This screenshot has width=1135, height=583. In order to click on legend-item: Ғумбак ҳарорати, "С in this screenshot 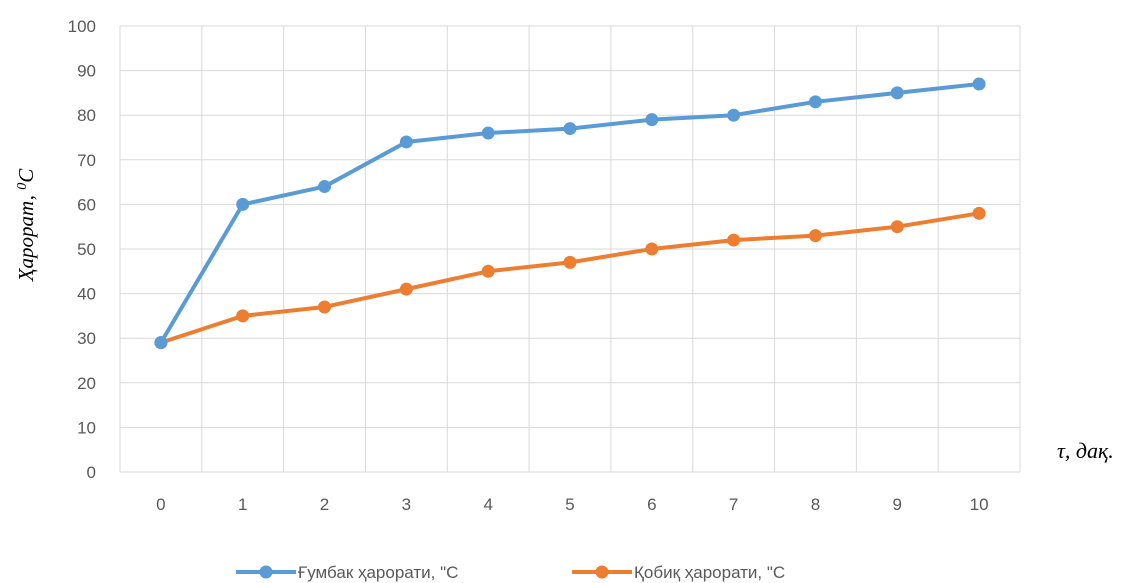, I will do `click(347, 572)`.